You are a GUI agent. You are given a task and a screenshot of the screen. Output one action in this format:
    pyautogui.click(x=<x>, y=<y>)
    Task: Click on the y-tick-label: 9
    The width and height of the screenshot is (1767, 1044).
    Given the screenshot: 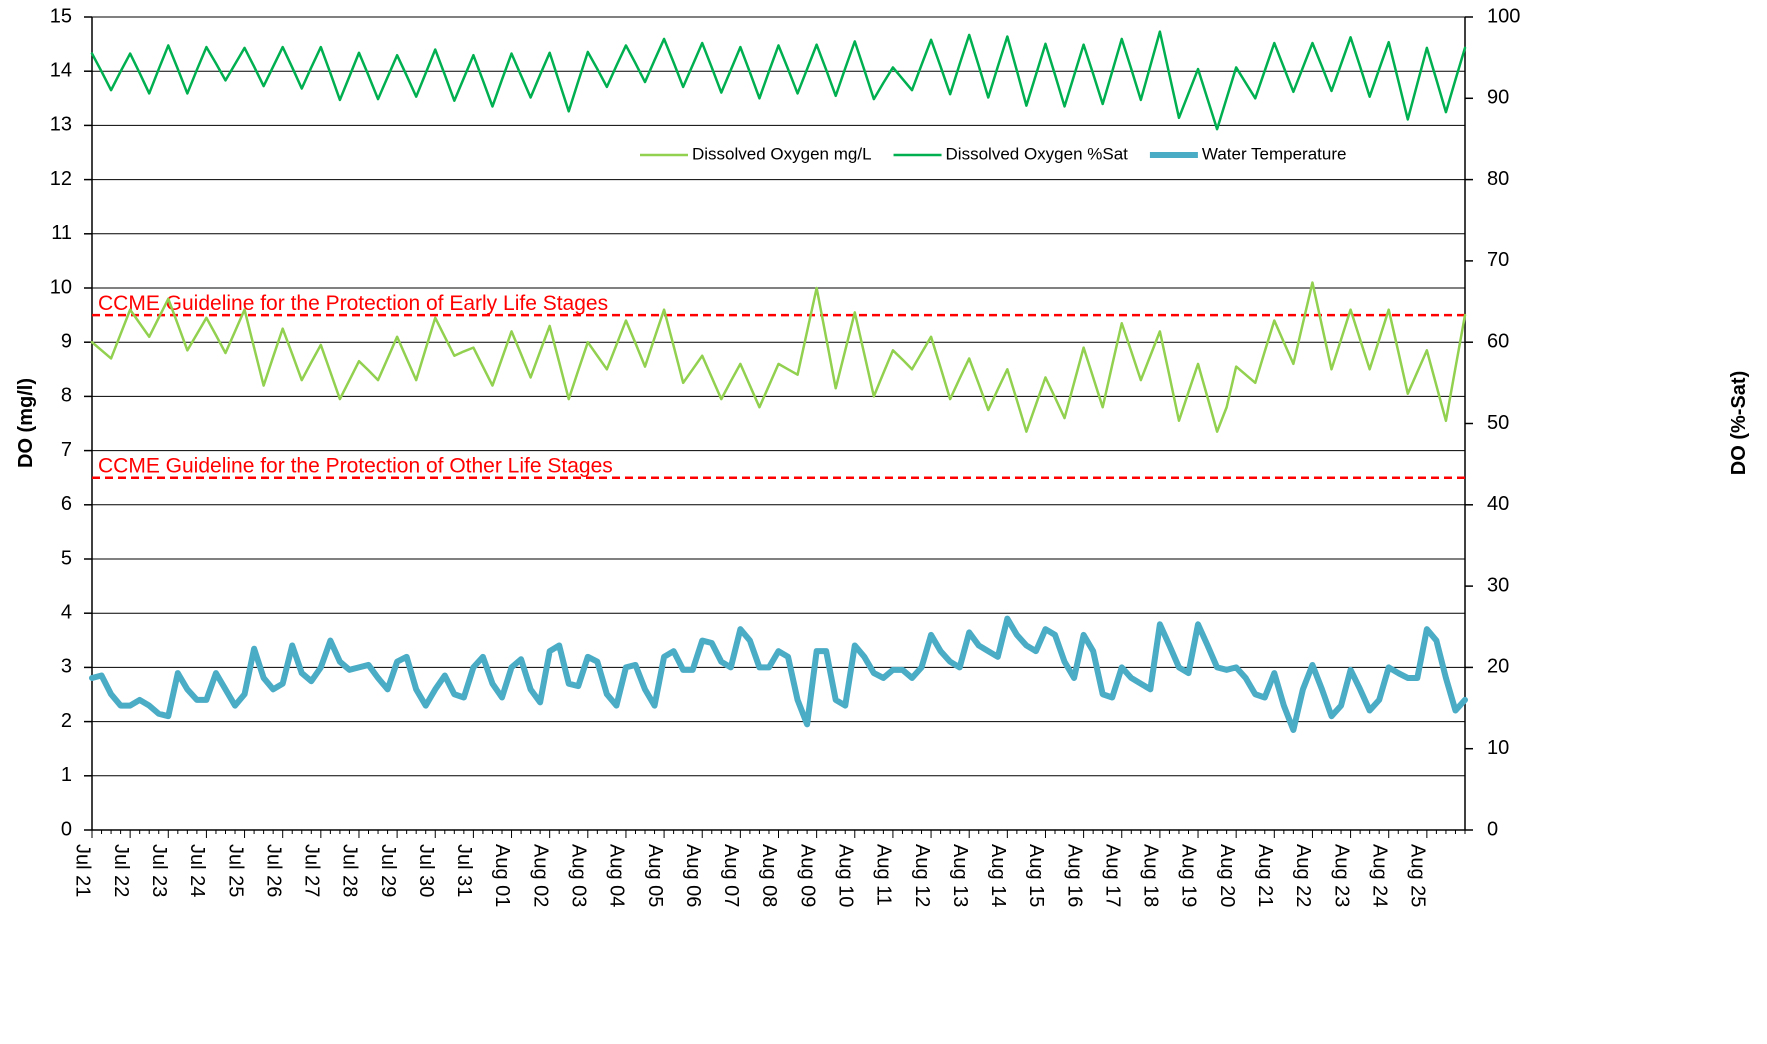 What is the action you would take?
    pyautogui.click(x=66, y=341)
    